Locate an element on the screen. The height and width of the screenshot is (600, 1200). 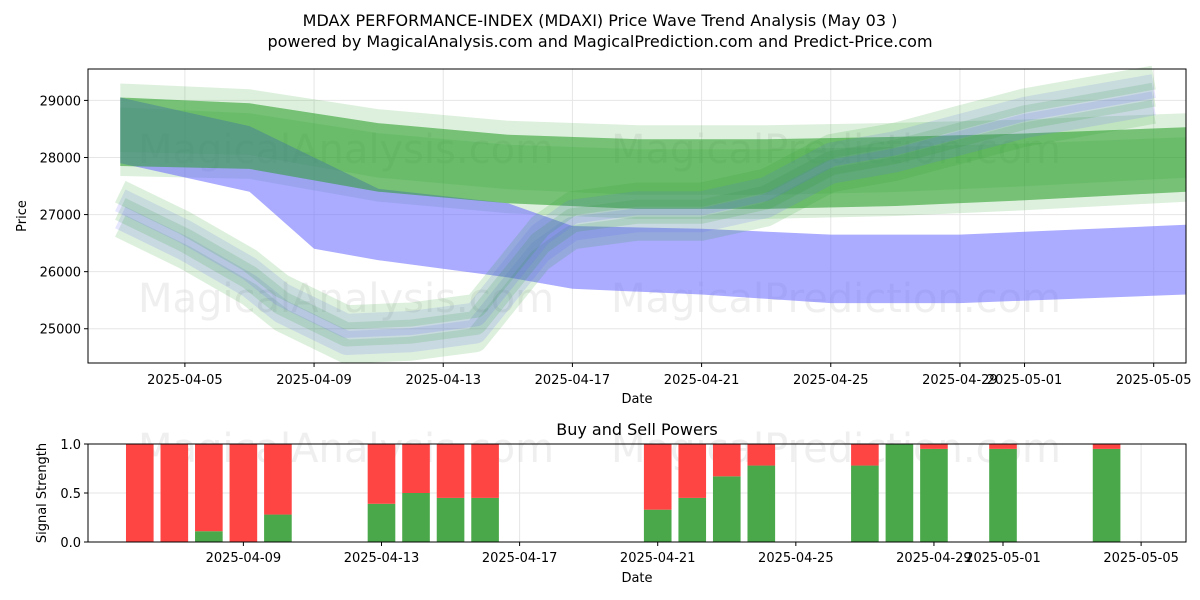
y-tick-label: 26000 is located at coordinates (60, 273).